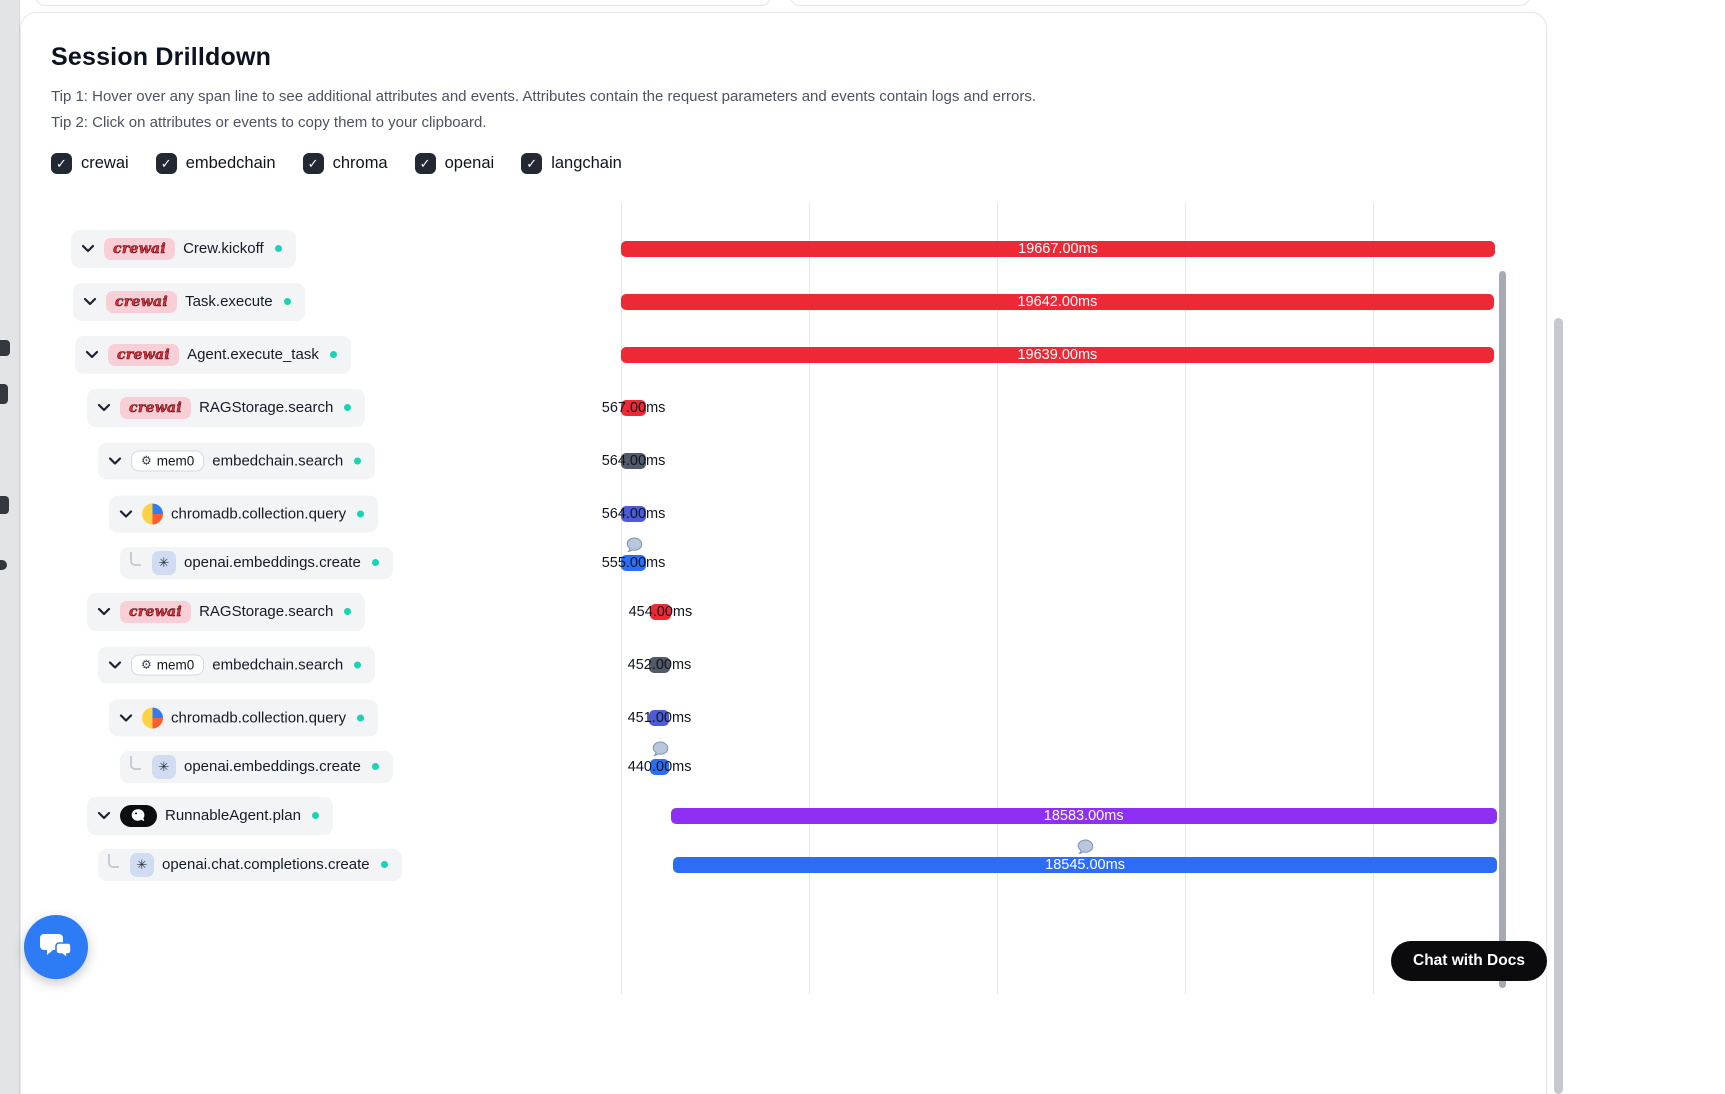 The image size is (1725, 1094). I want to click on gridline, so click(621, 598).